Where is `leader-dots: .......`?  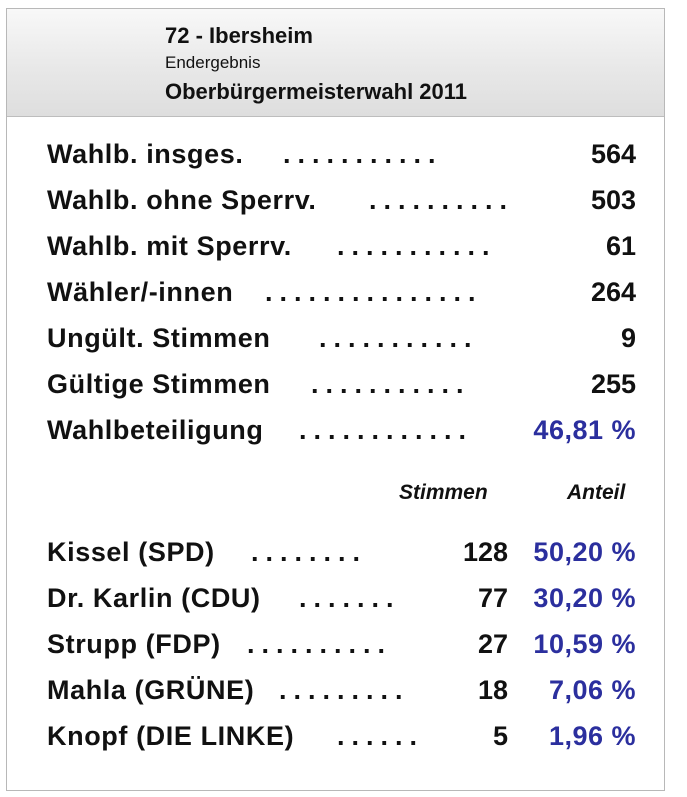 leader-dots: ....... is located at coordinates (350, 598).